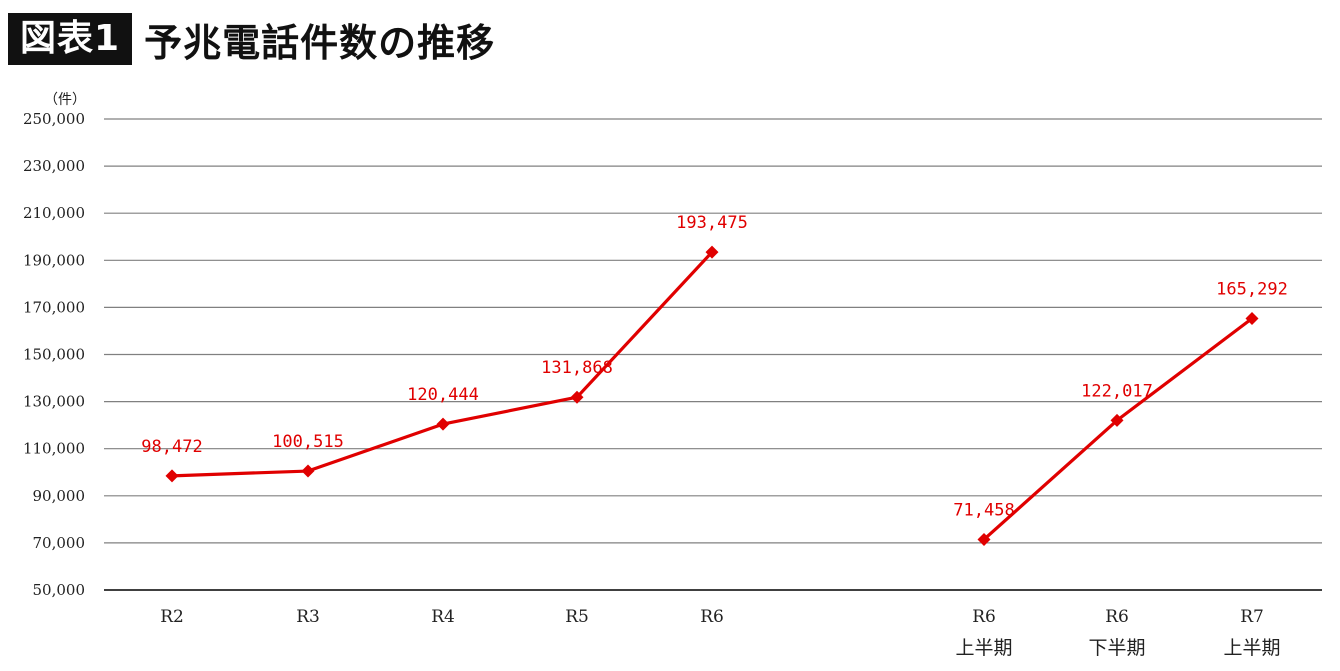 This screenshot has width=1340, height=671. I want to click on chart-header: 図表1 予兆電話件数の推移, so click(251, 39).